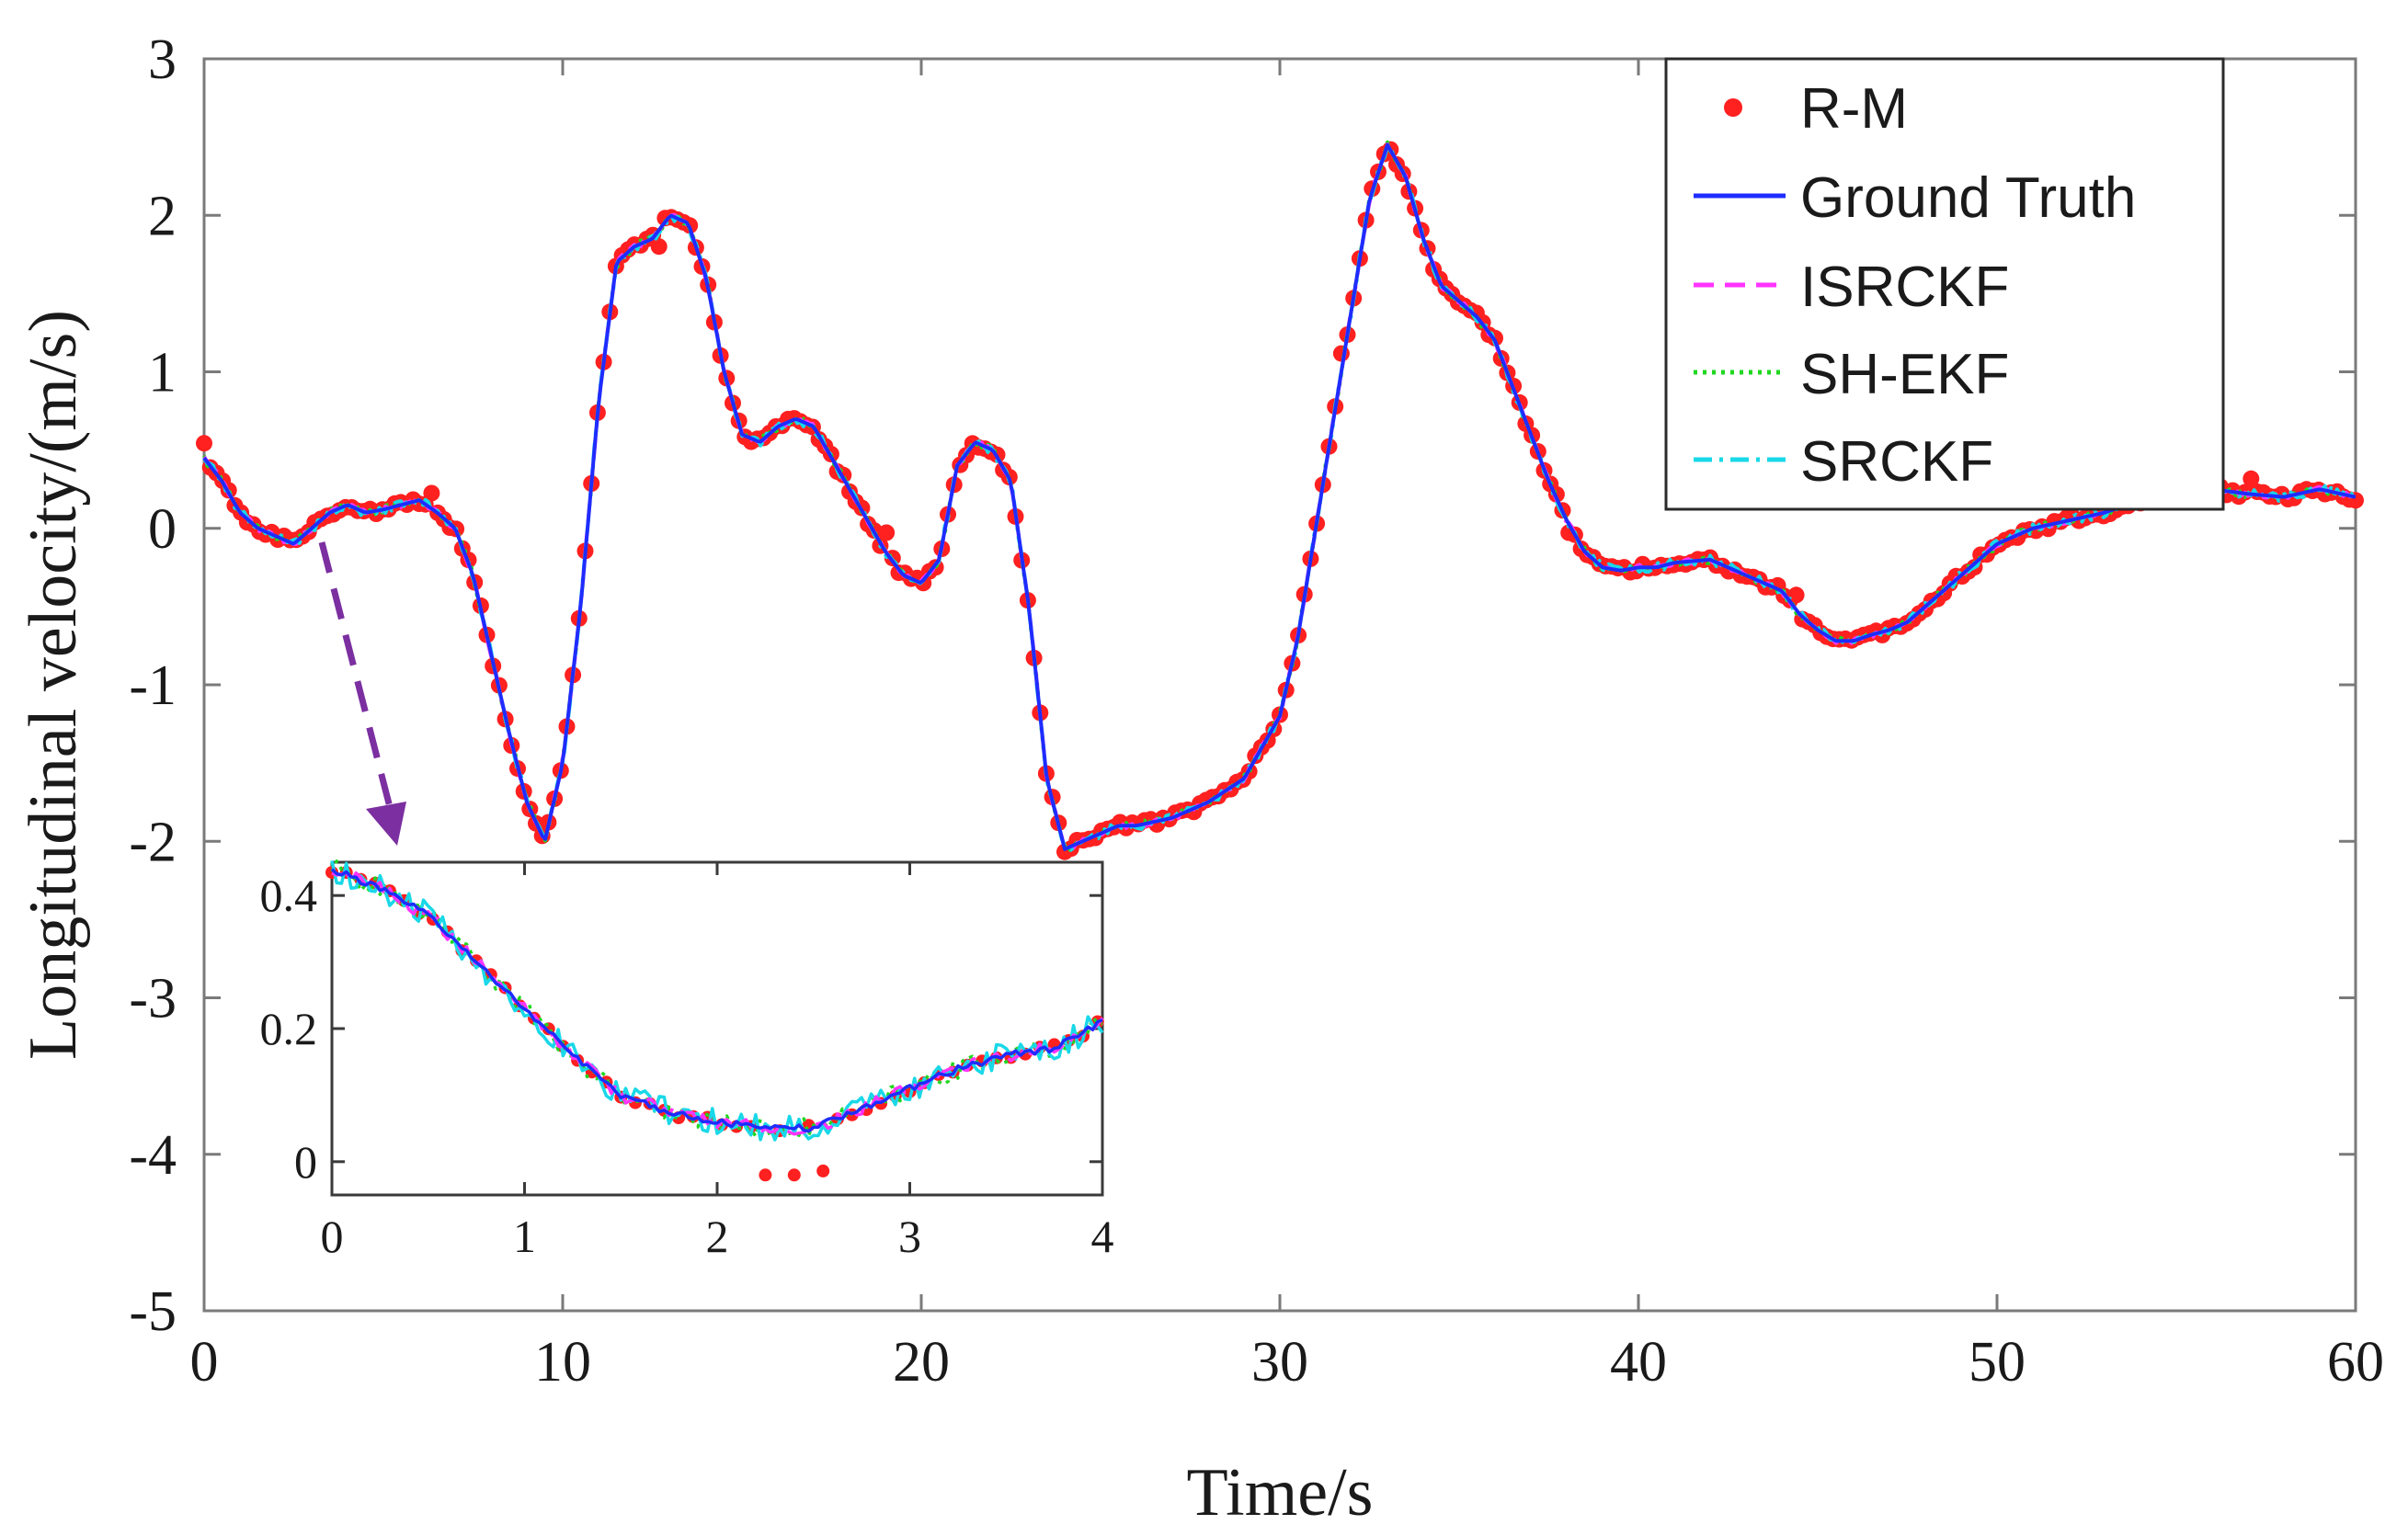  Describe the element at coordinates (305, 1162) in the screenshot. I see `inset-y-tick-label: 0` at that location.